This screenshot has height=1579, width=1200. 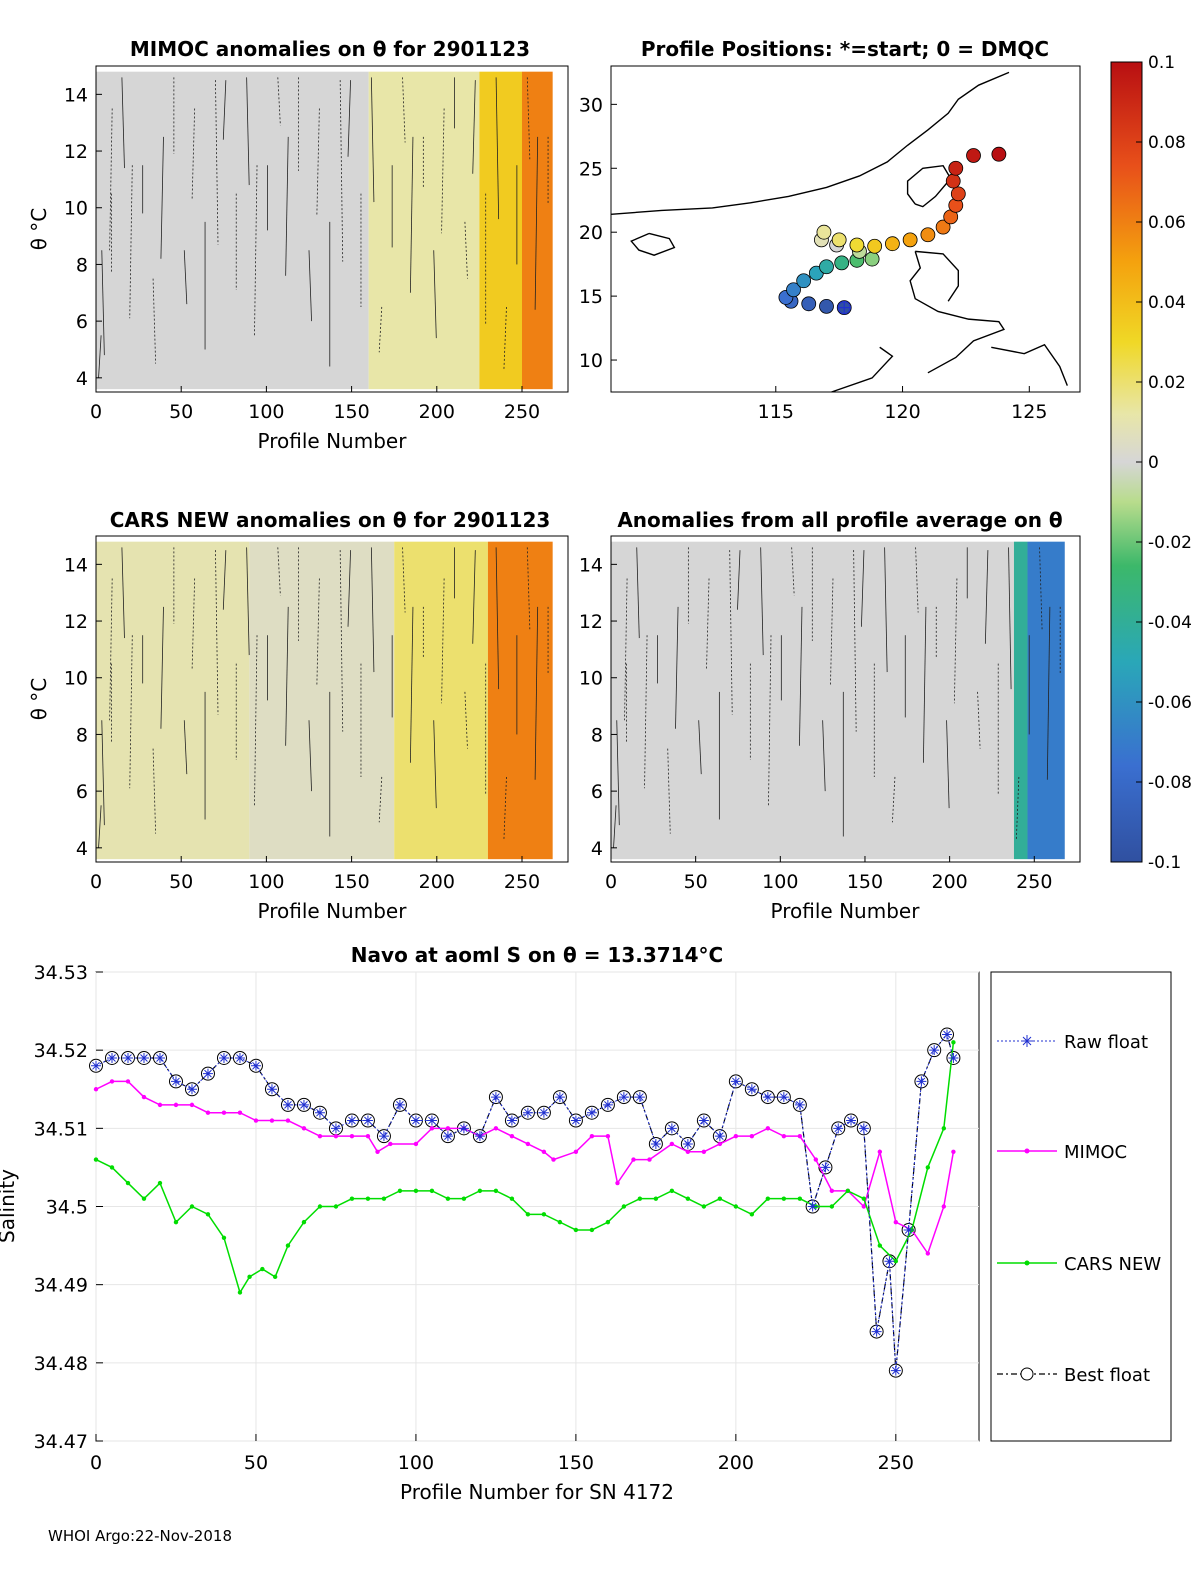 What do you see at coordinates (591, 679) in the screenshot?
I see `y-tick-label: 10` at bounding box center [591, 679].